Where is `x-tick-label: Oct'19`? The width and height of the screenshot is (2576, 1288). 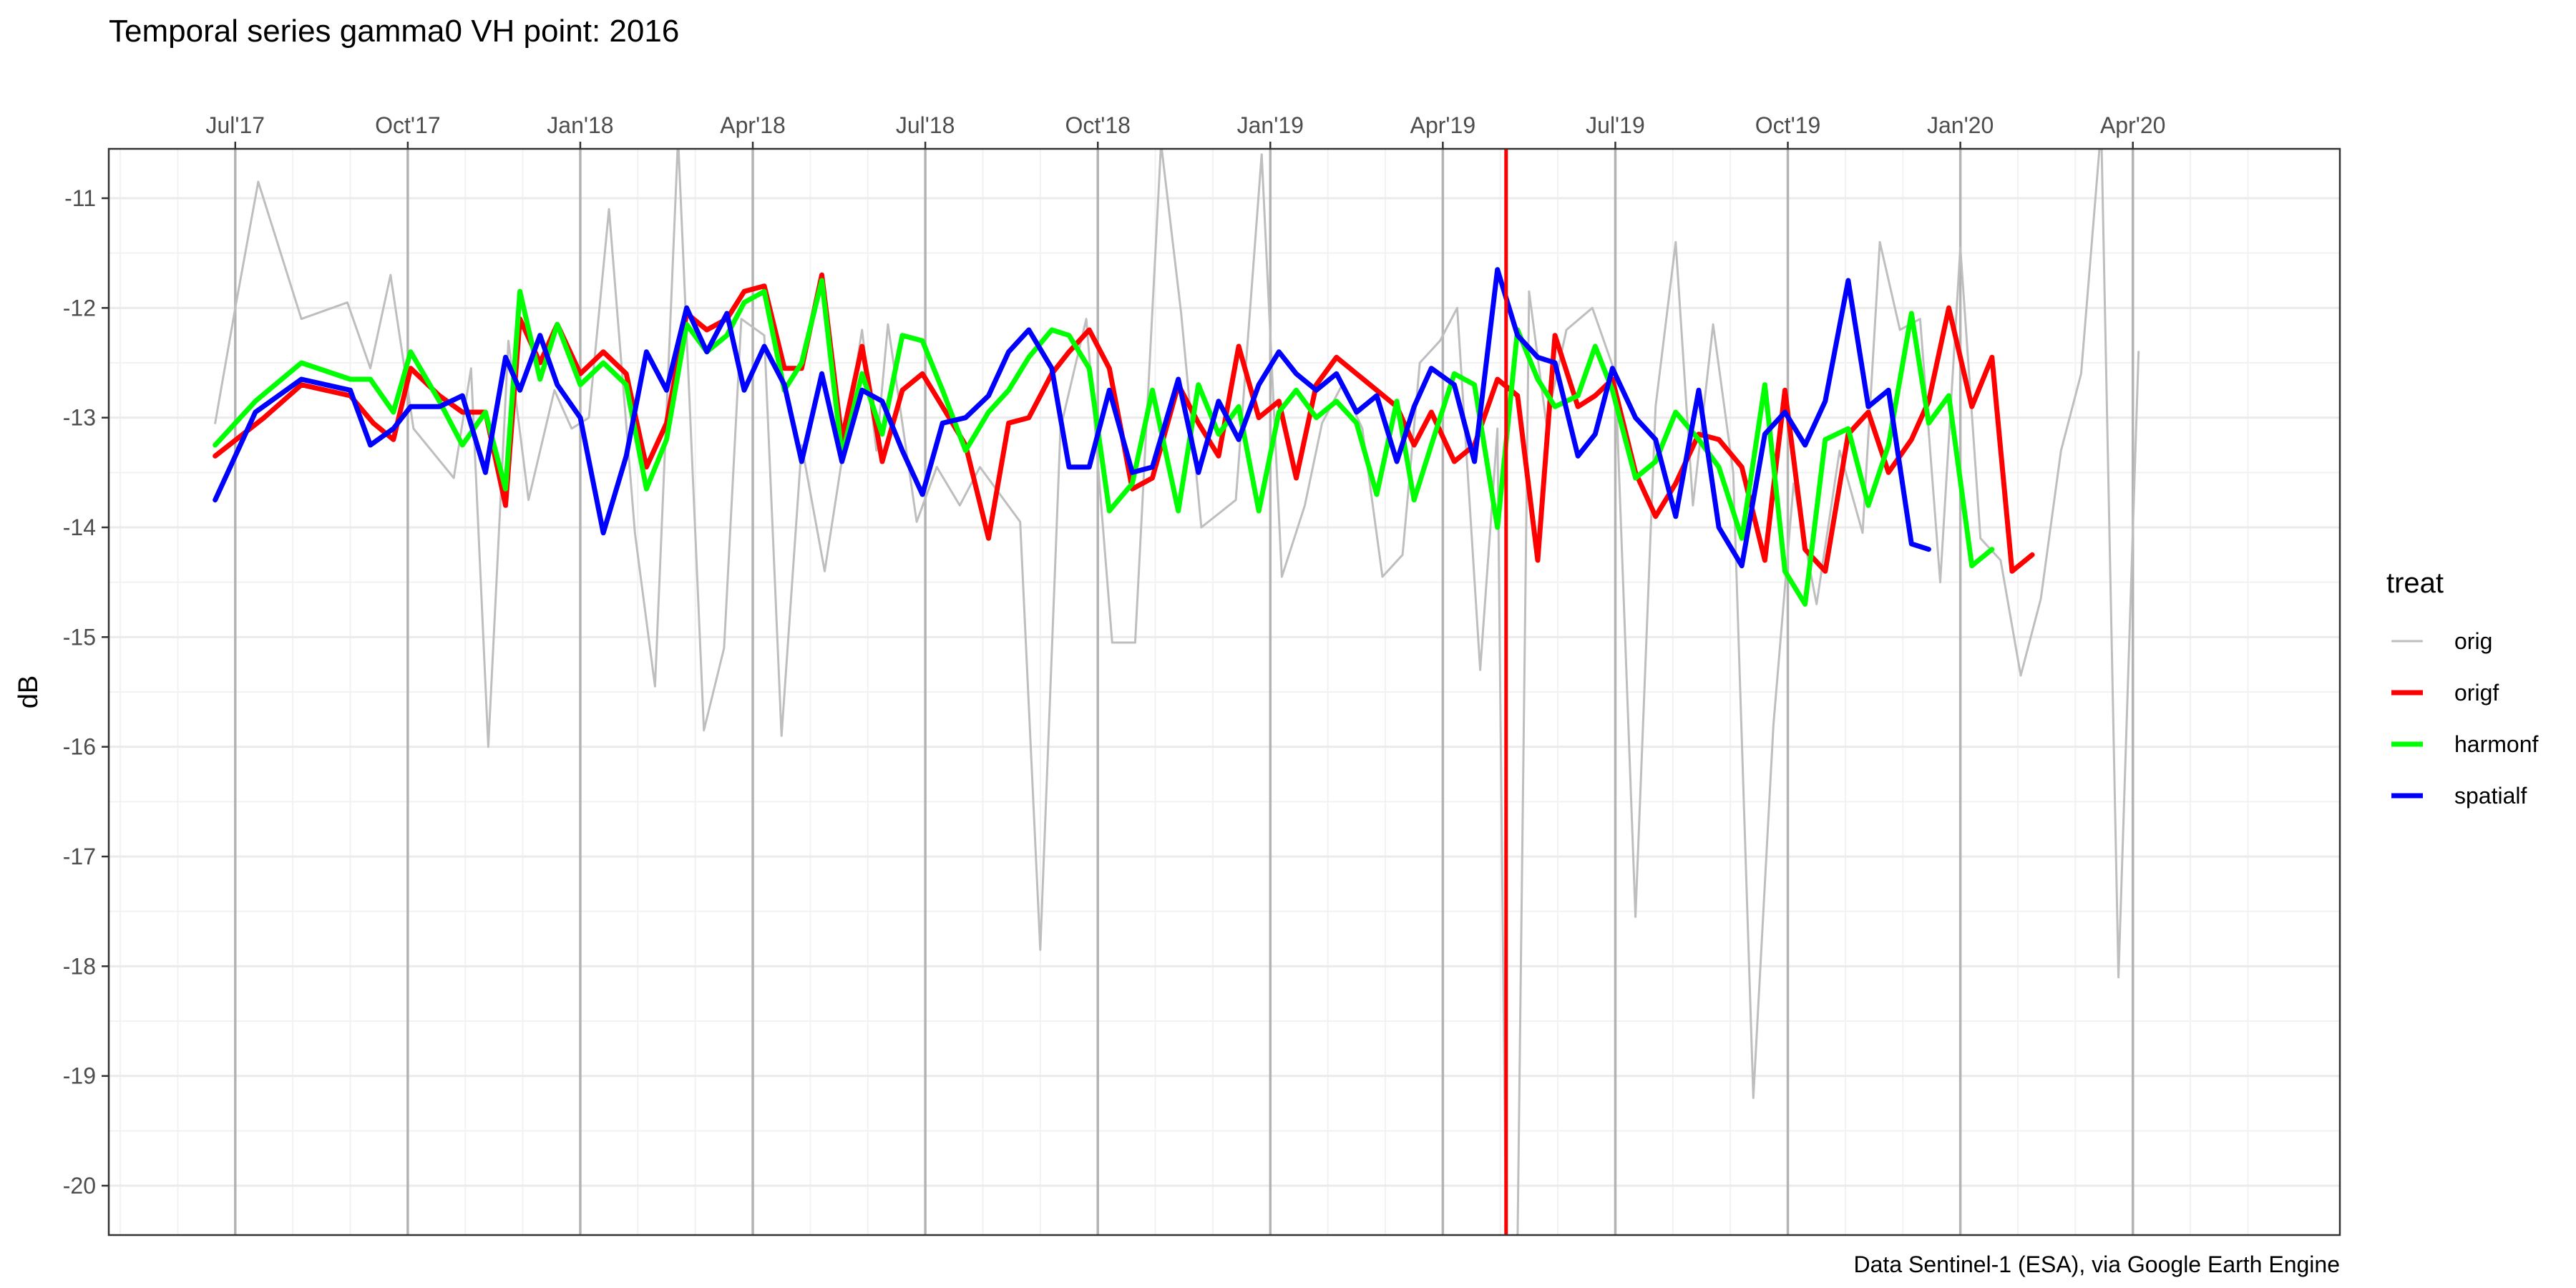 x-tick-label: Oct'19 is located at coordinates (1787, 125).